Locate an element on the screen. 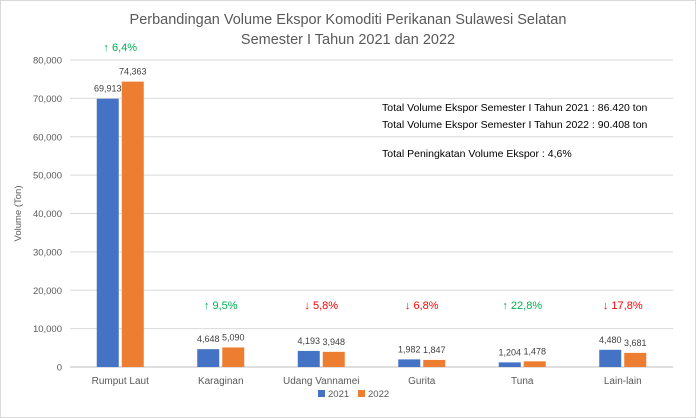 This screenshot has width=696, height=418. change-indicator: ↓ 17,8% is located at coordinates (623, 306).